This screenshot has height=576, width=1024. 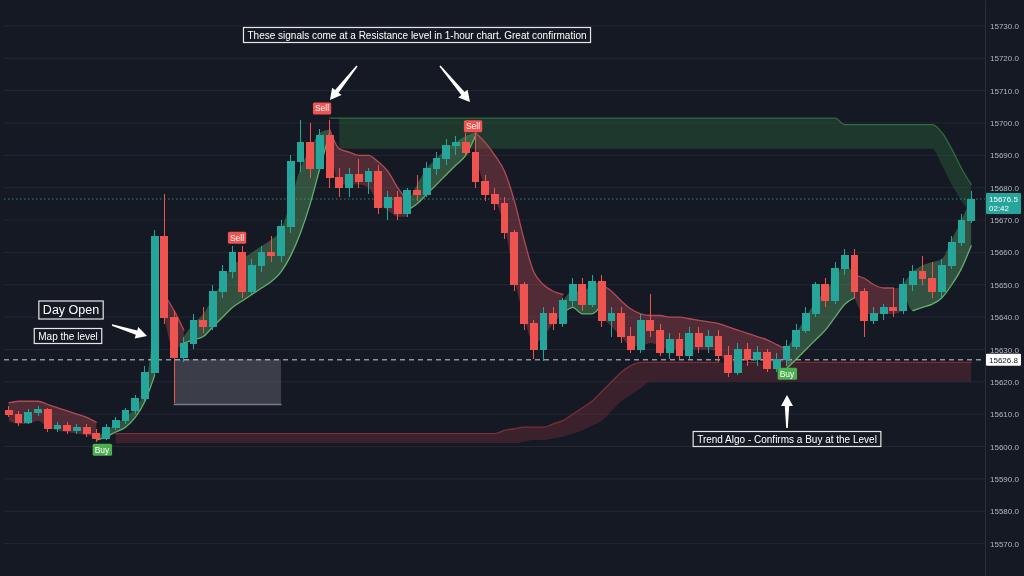 What do you see at coordinates (1005, 318) in the screenshot?
I see `y-tick-label: 15640.0` at bounding box center [1005, 318].